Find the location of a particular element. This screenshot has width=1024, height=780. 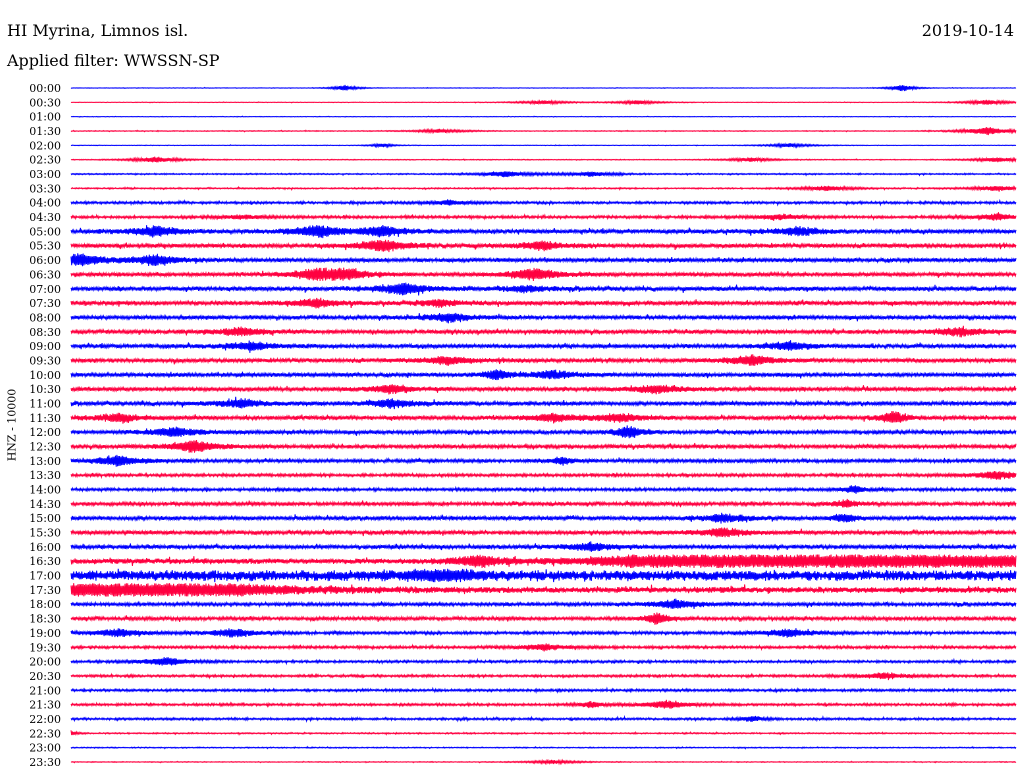

row-label: 11:00 is located at coordinates (45, 403).